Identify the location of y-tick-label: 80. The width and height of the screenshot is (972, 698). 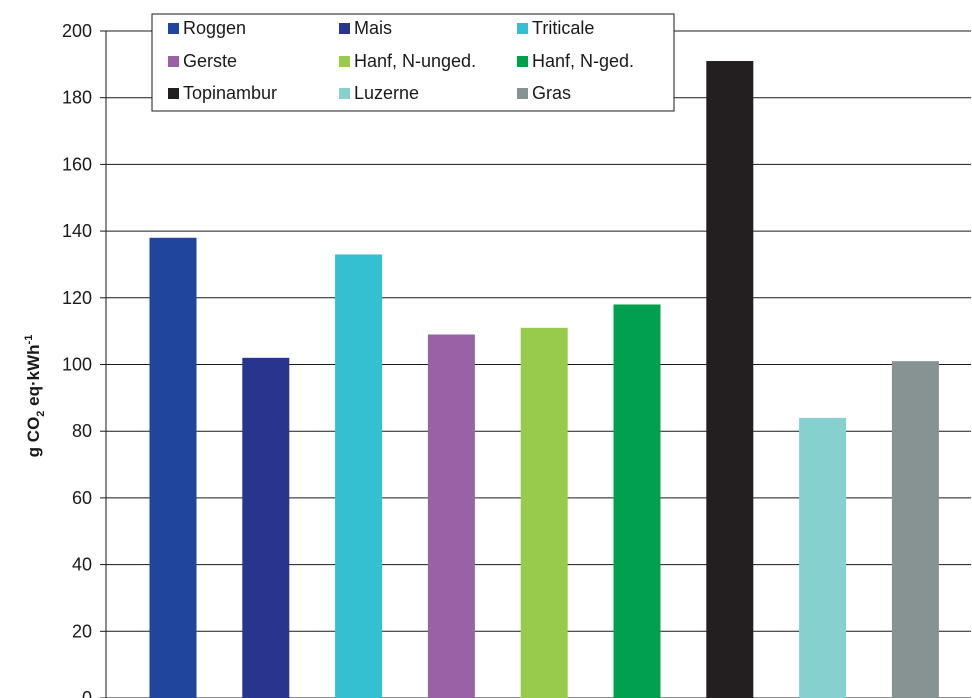
(82, 431).